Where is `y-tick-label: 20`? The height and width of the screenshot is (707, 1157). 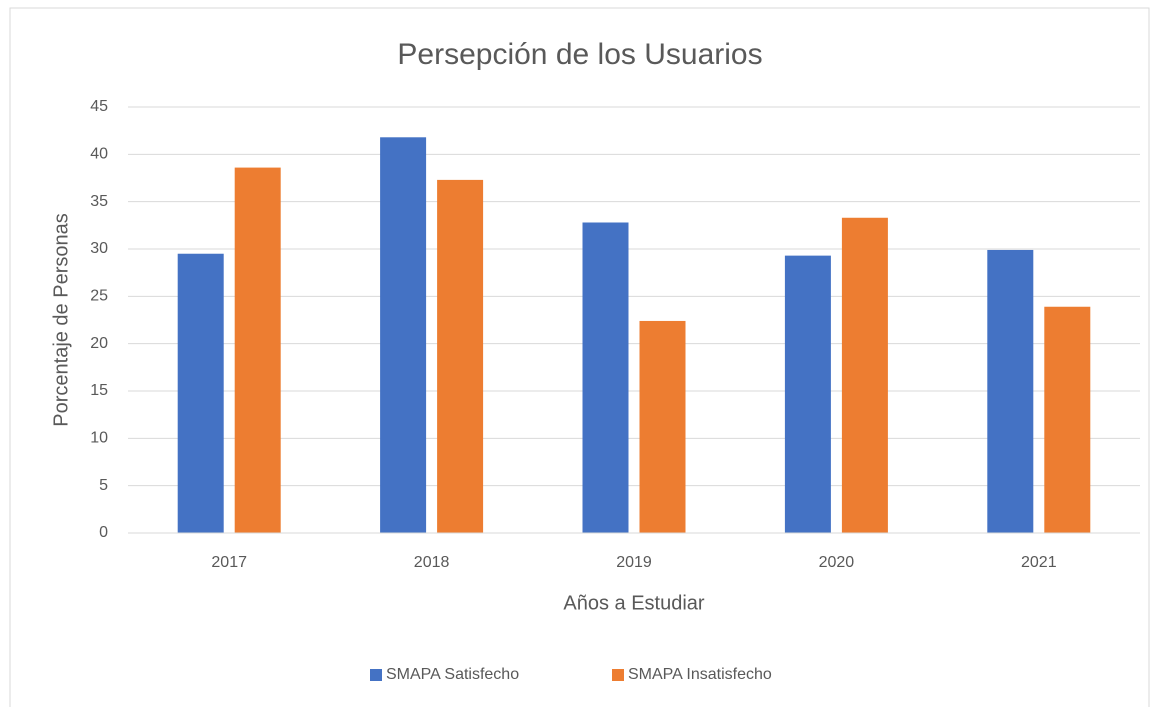 y-tick-label: 20 is located at coordinates (99, 343).